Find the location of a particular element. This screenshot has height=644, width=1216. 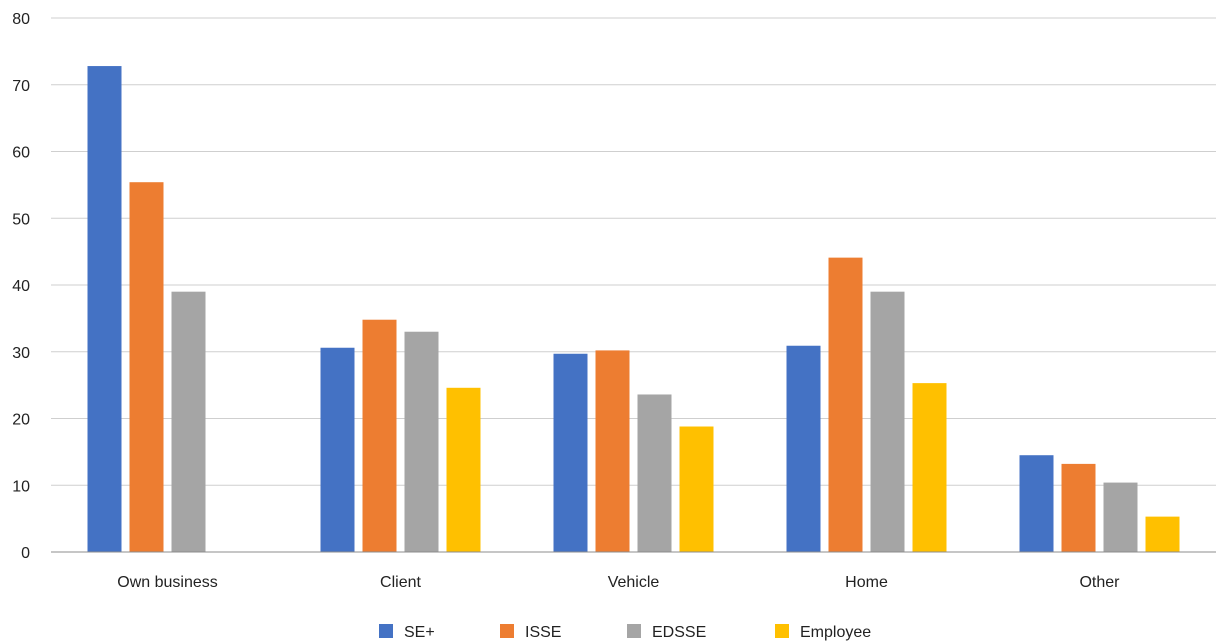

x-category-label: Client is located at coordinates (400, 582).